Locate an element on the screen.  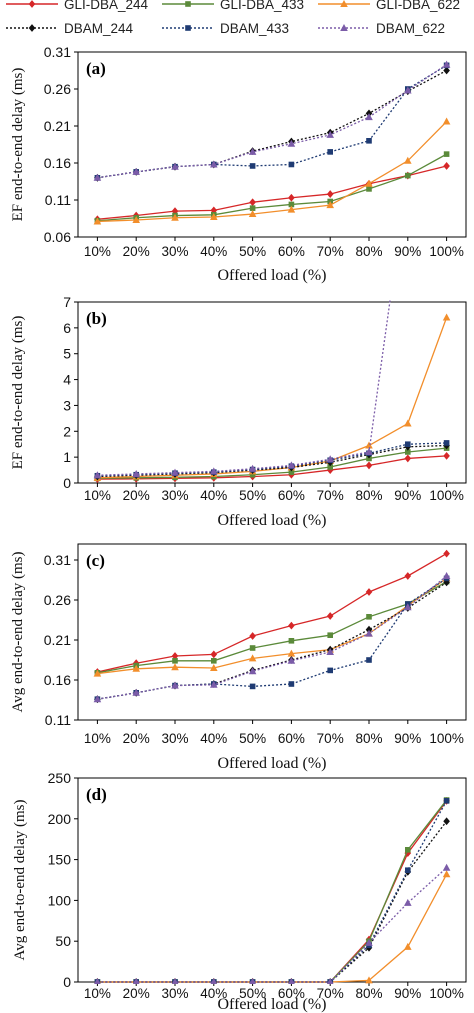
panel-label: (a) is located at coordinates (96, 68).